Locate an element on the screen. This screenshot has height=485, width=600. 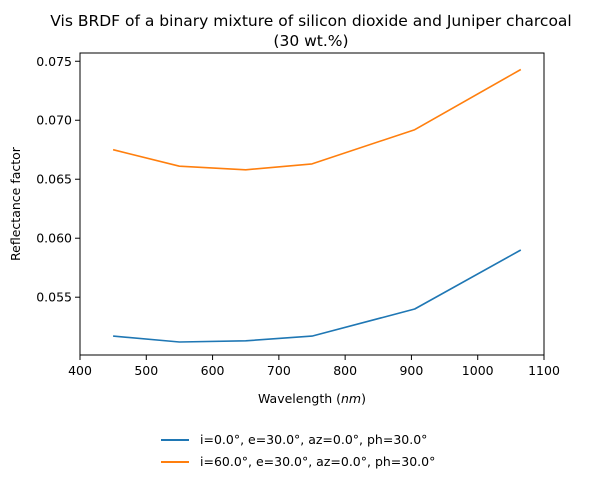
x-tick-label: 800 is located at coordinates (345, 370).